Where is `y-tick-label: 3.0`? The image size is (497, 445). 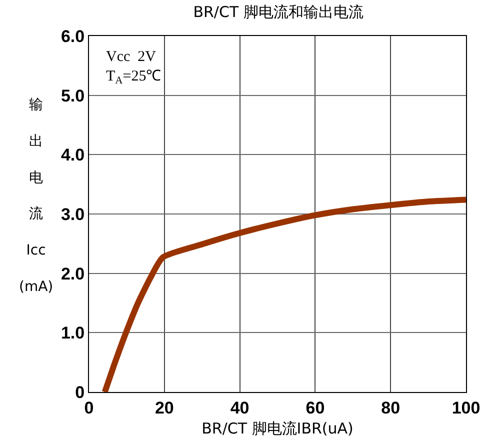
y-tick-label: 3.0 is located at coordinates (72, 214).